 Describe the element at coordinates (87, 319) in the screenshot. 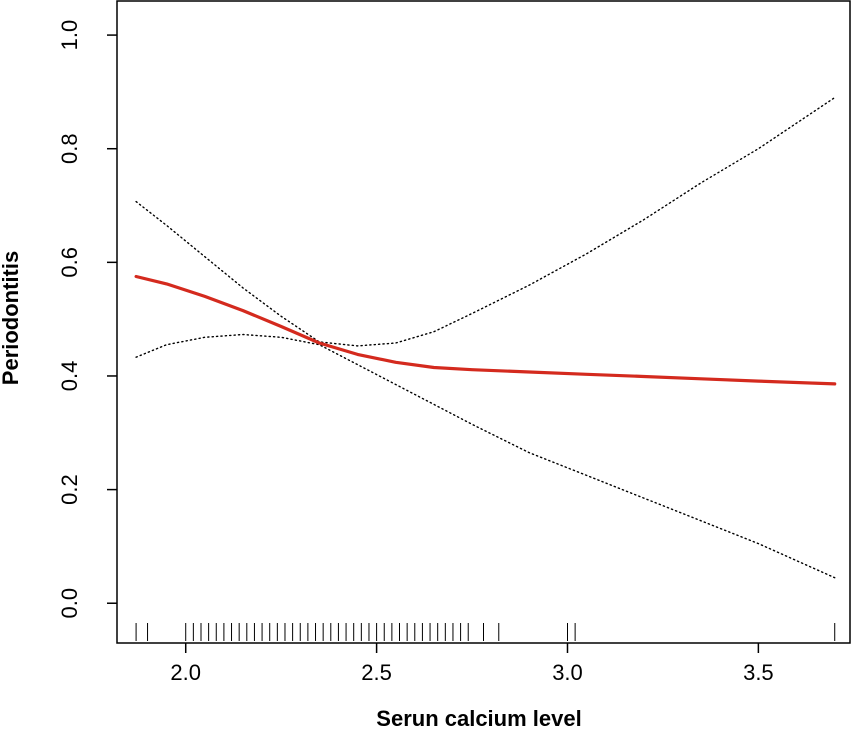

I see `y-axis: 0.0 0.2 0.4 0.6 0.8 1.0` at that location.